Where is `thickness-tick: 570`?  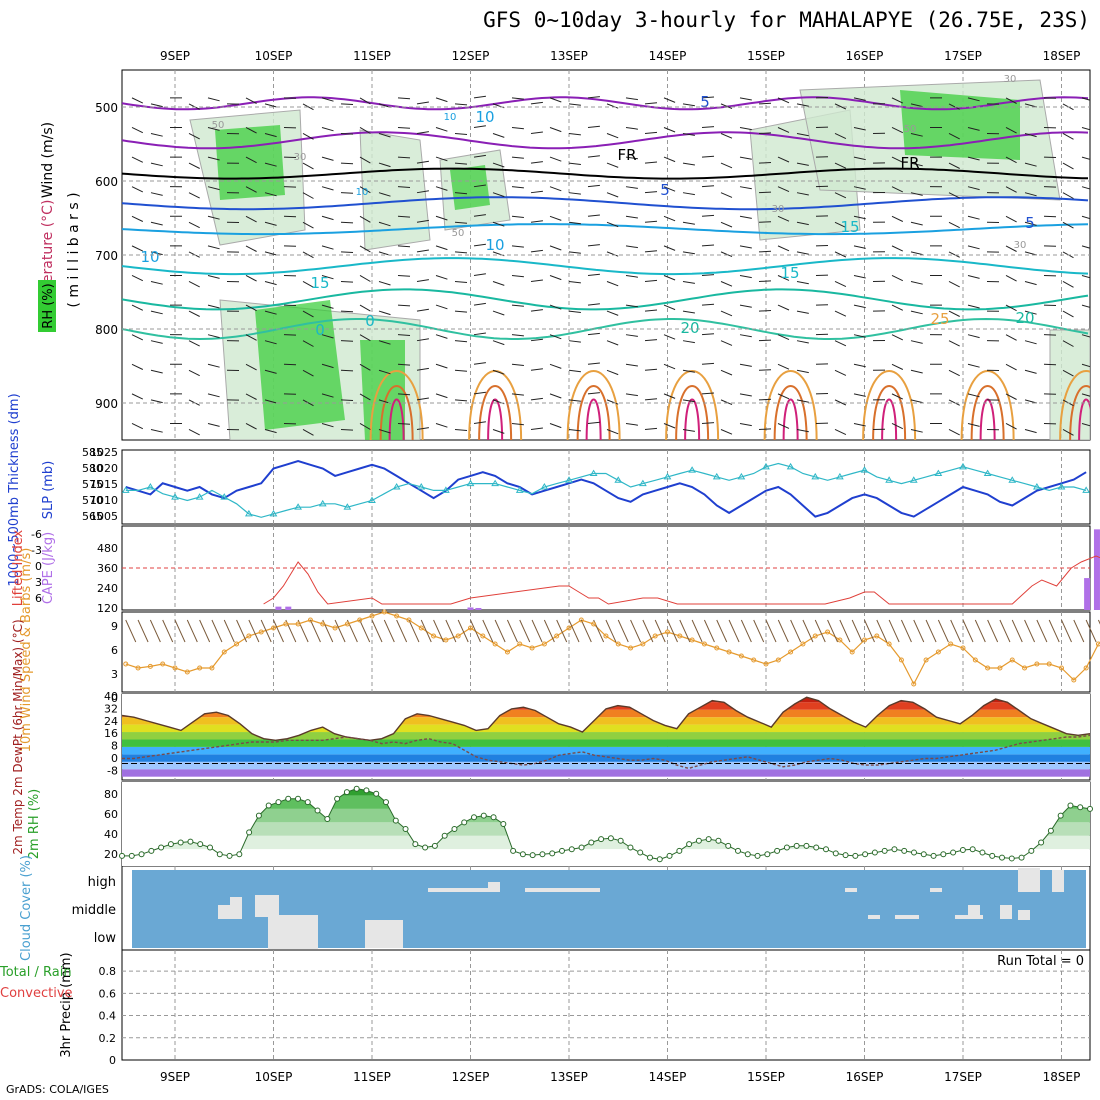 thickness-tick: 570 is located at coordinates (92, 500).